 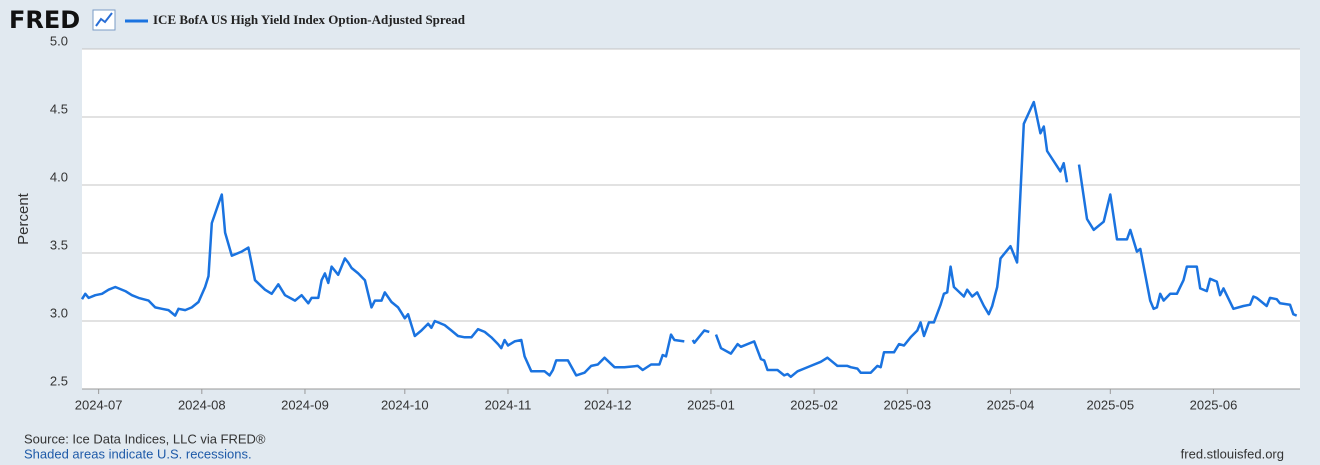 What do you see at coordinates (405, 404) in the screenshot?
I see `x-tick-label: 2024-10` at bounding box center [405, 404].